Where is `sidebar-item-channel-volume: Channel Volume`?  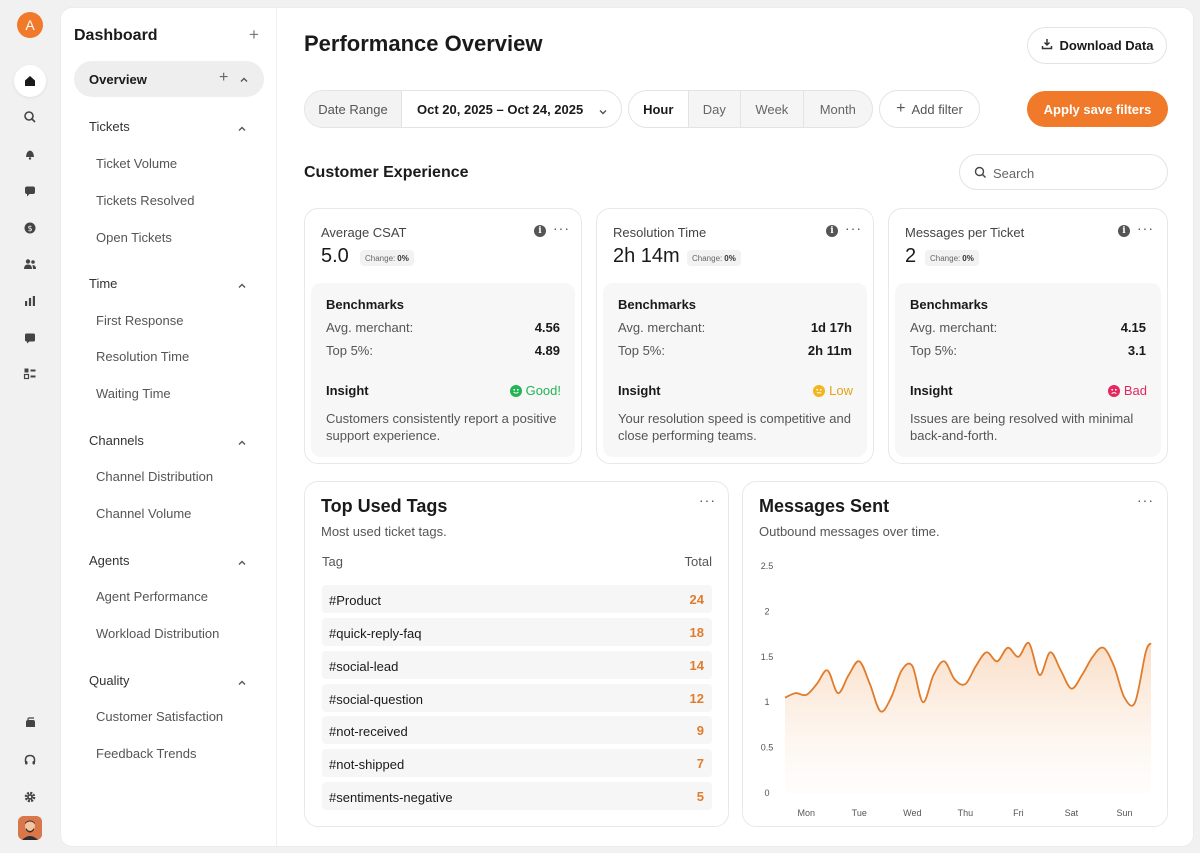
sidebar-item-channel-volume: Channel Volume is located at coordinates (144, 513).